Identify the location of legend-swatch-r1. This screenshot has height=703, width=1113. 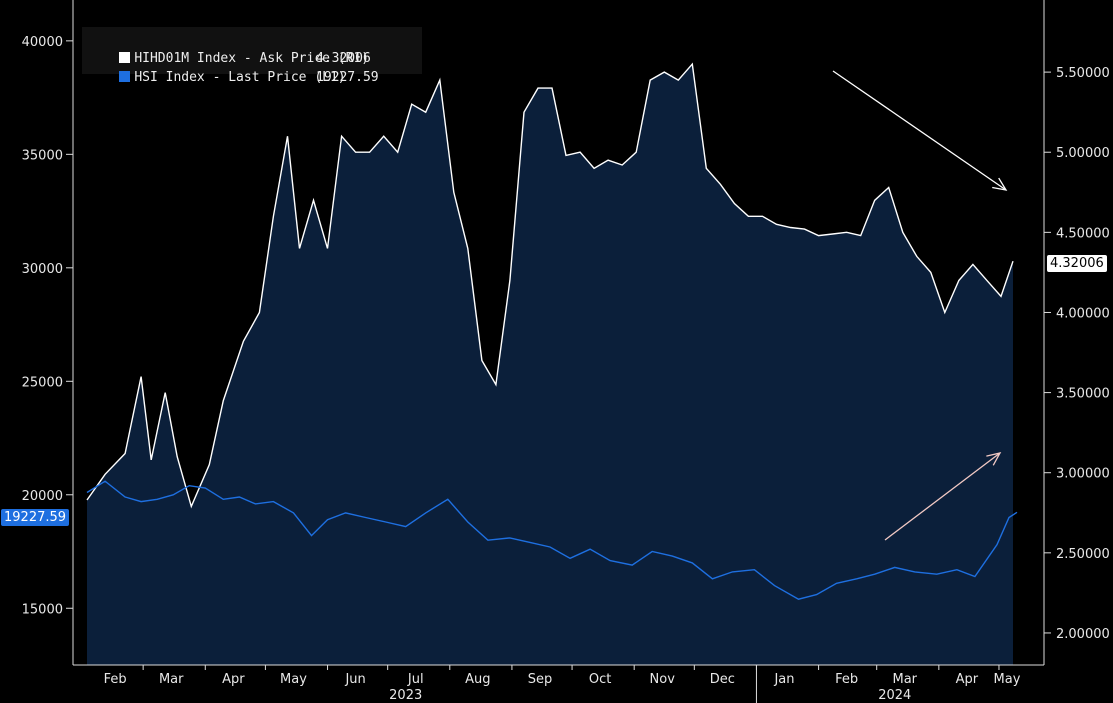
(125, 57).